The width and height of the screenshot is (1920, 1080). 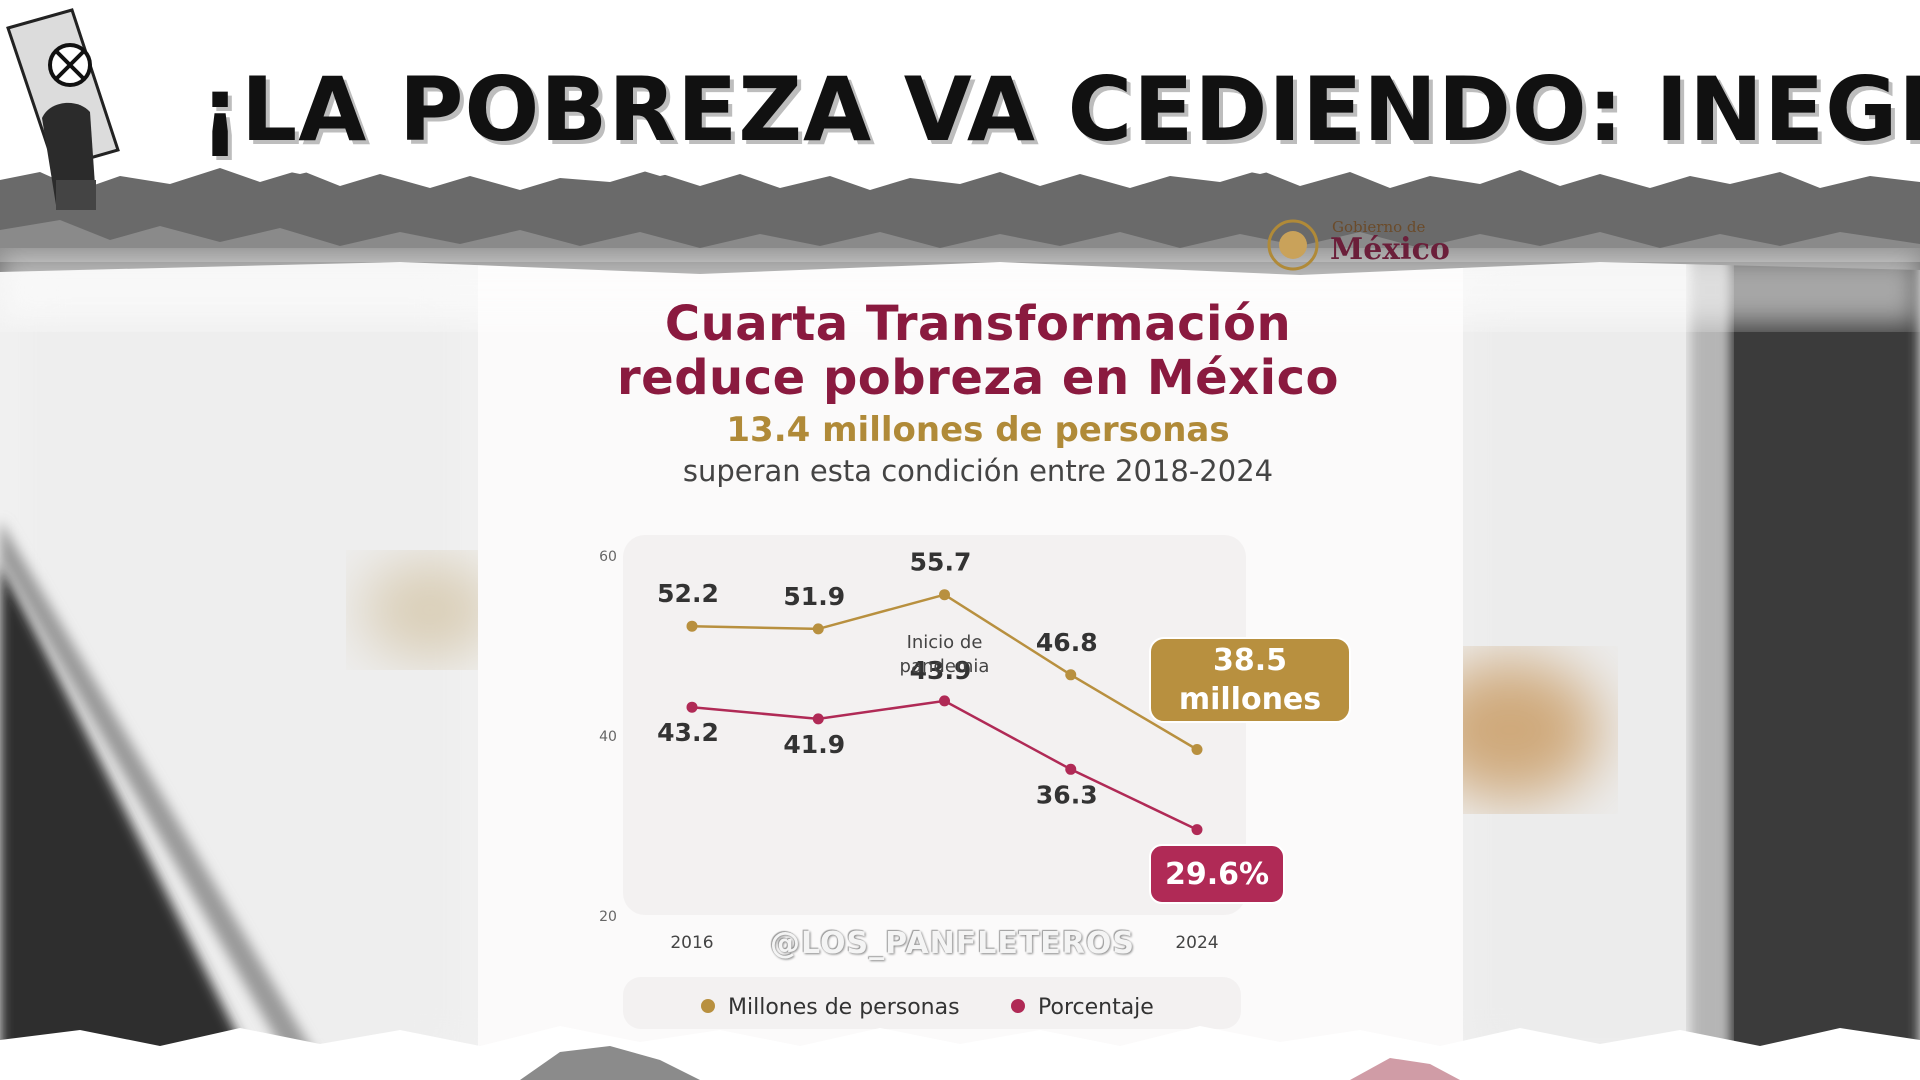 I want to click on annotation-line2: pandemia, so click(x=945, y=666).